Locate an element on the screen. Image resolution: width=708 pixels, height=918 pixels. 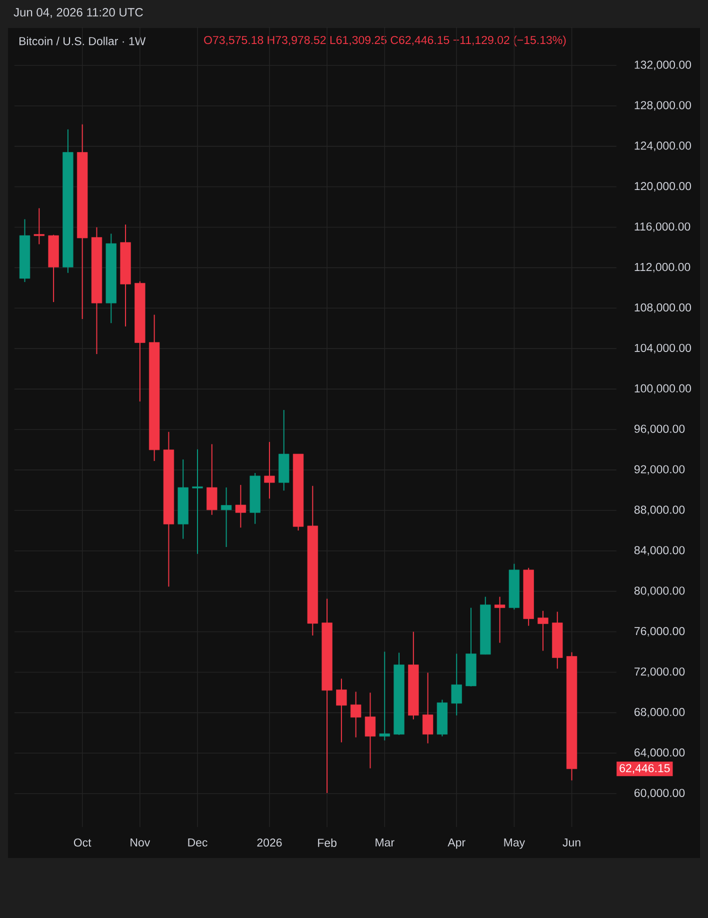
y-tick-label: 80,000.00 is located at coordinates (659, 591).